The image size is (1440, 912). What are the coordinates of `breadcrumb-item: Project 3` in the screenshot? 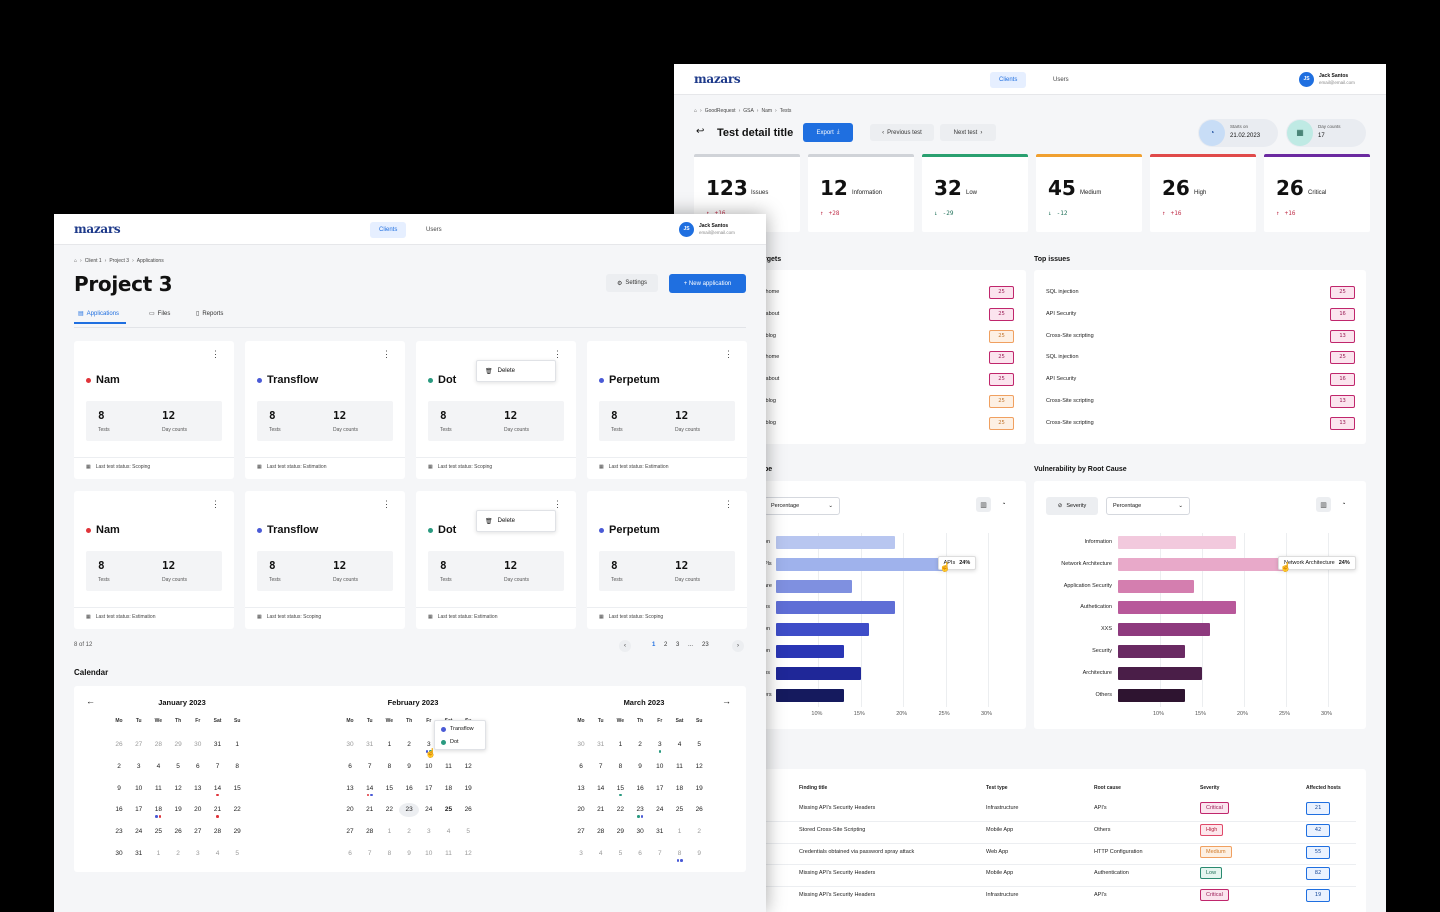 It's located at (119, 261).